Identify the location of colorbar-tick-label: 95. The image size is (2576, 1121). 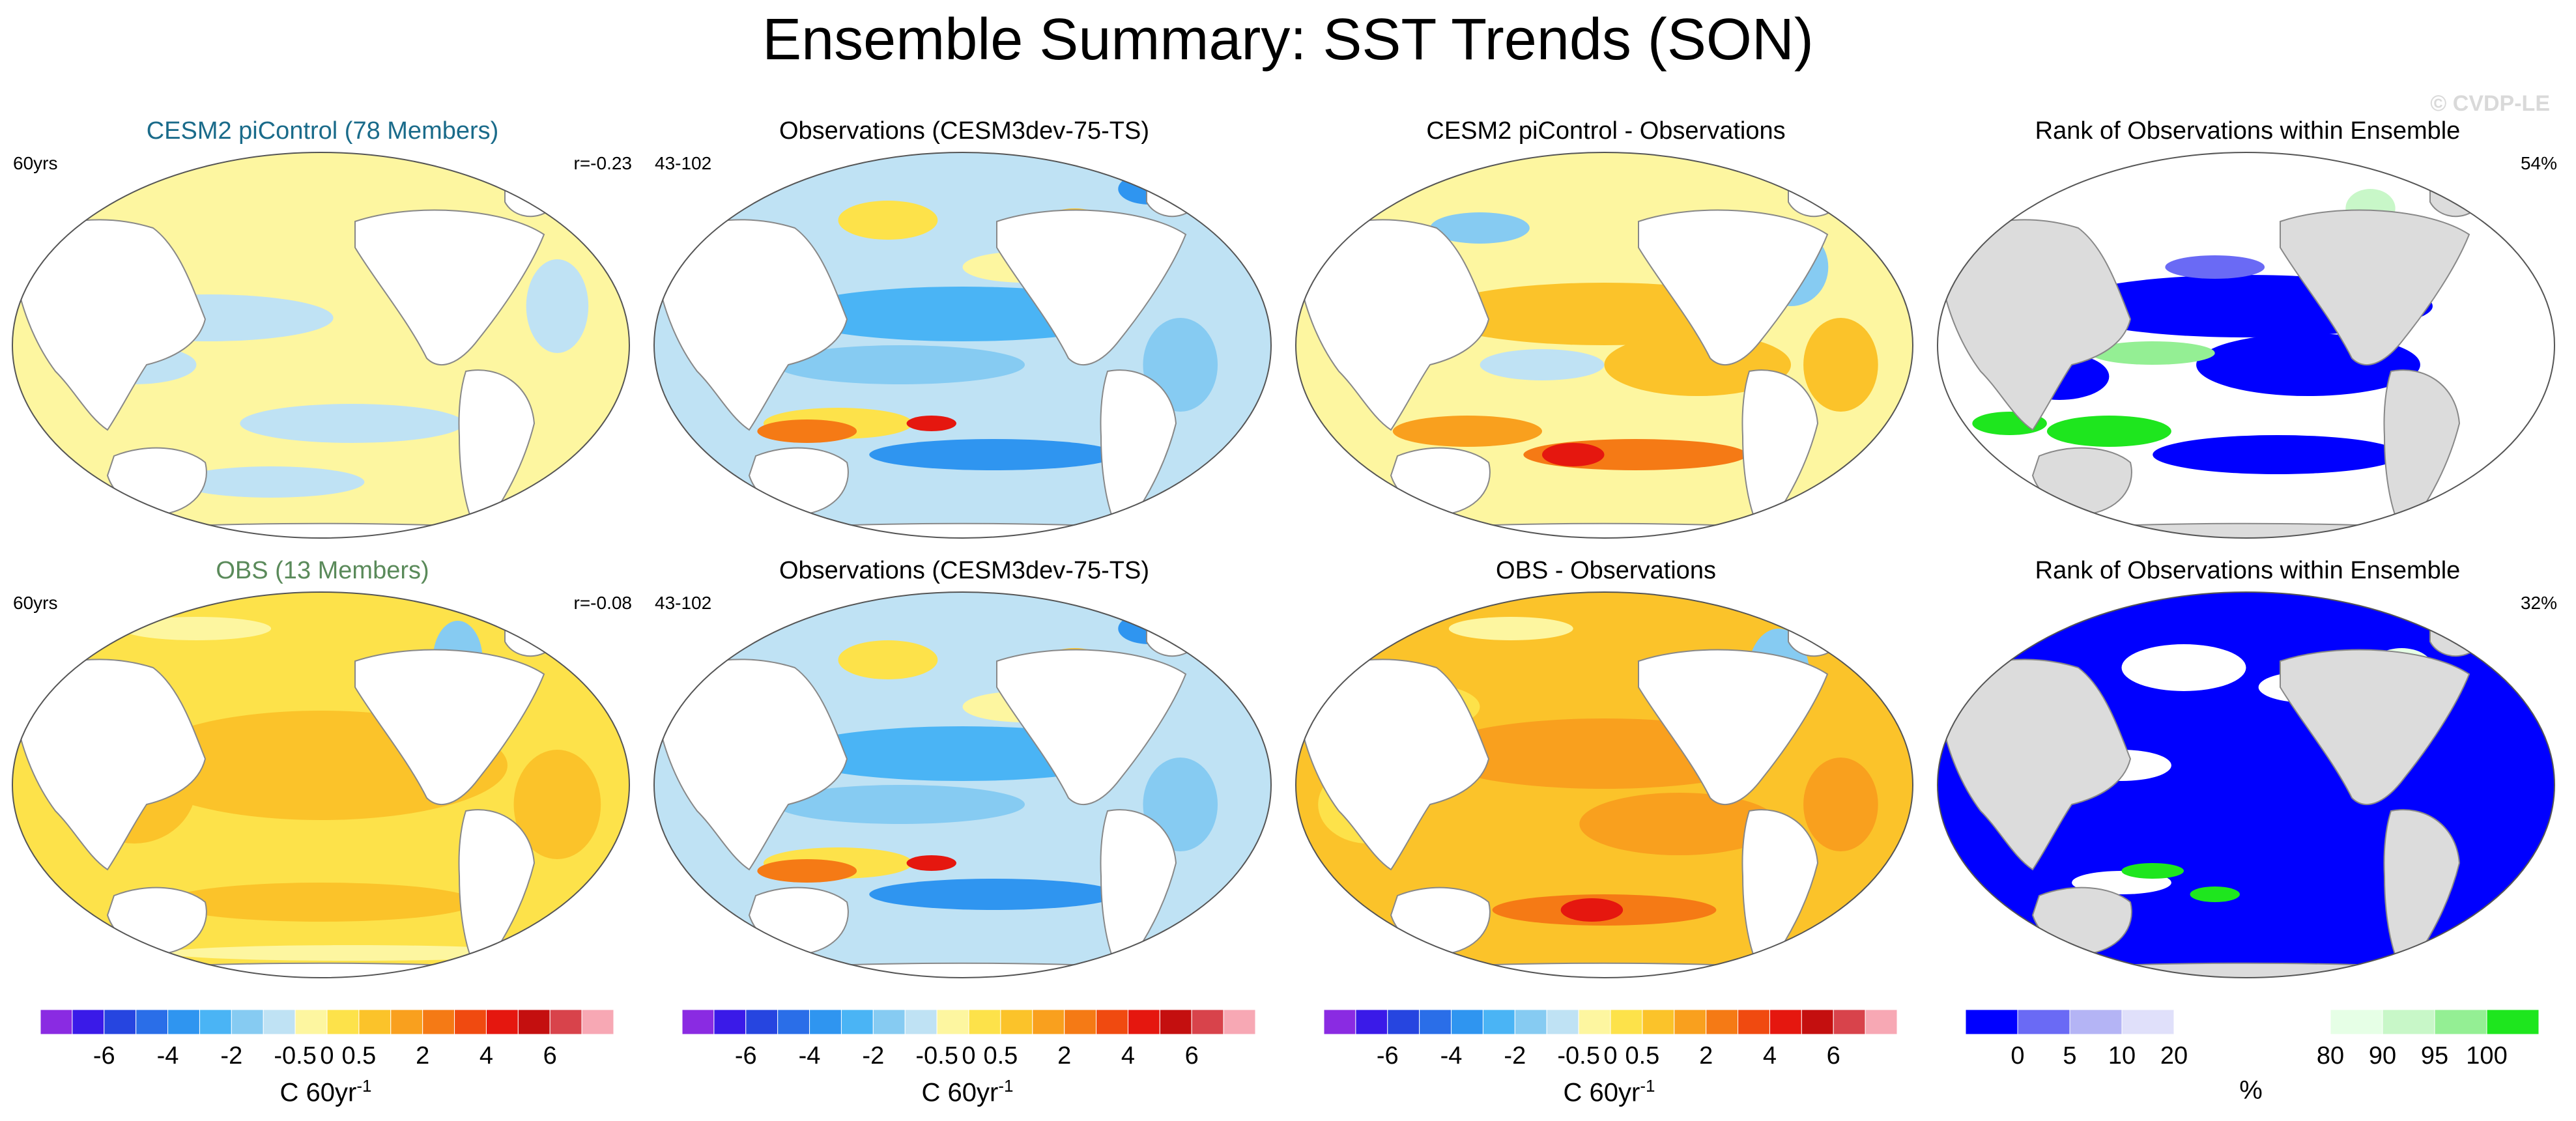
(2434, 1056).